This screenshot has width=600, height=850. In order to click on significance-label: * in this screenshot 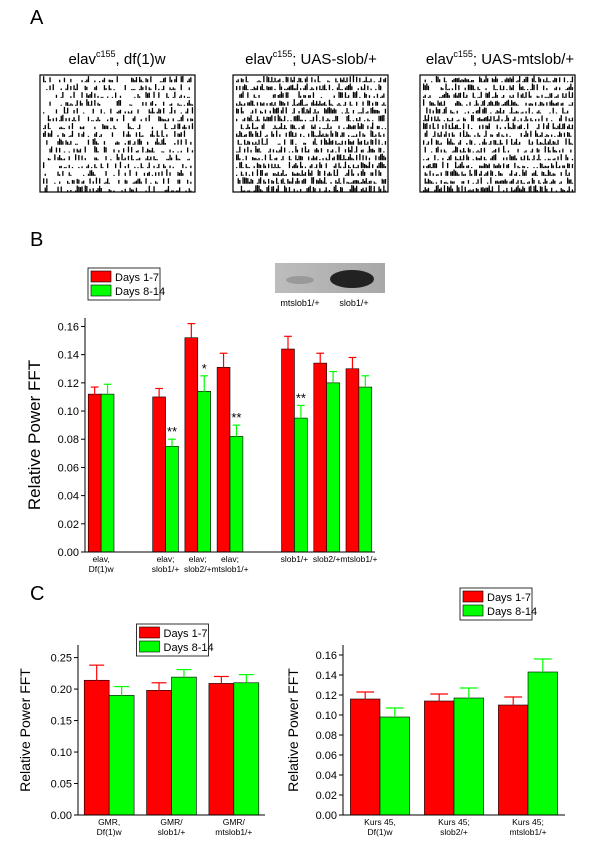, I will do `click(204, 368)`.